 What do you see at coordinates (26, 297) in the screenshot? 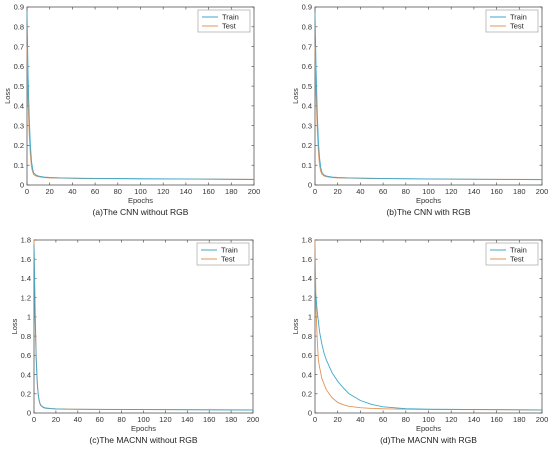
I see `y-tick-label: 1.2` at bounding box center [26, 297].